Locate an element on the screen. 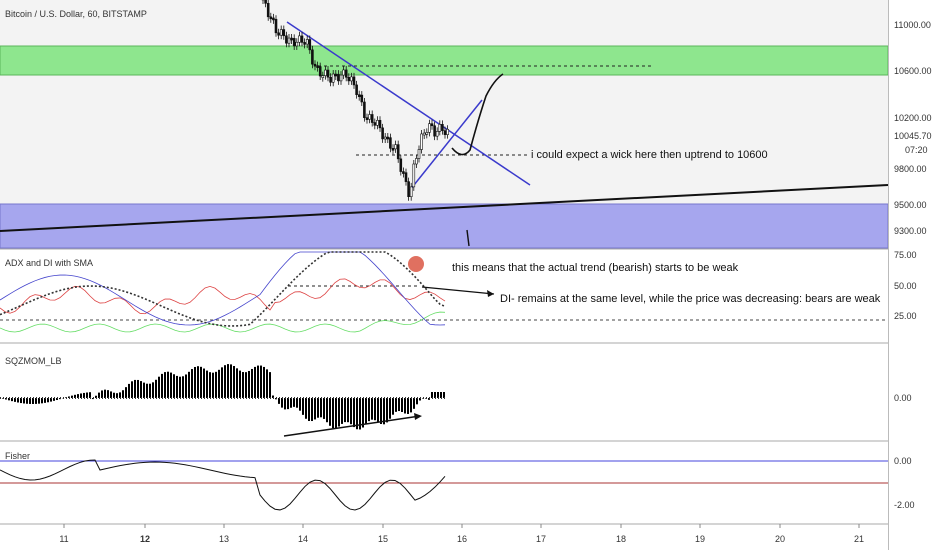  x-label: 20 is located at coordinates (780, 539).